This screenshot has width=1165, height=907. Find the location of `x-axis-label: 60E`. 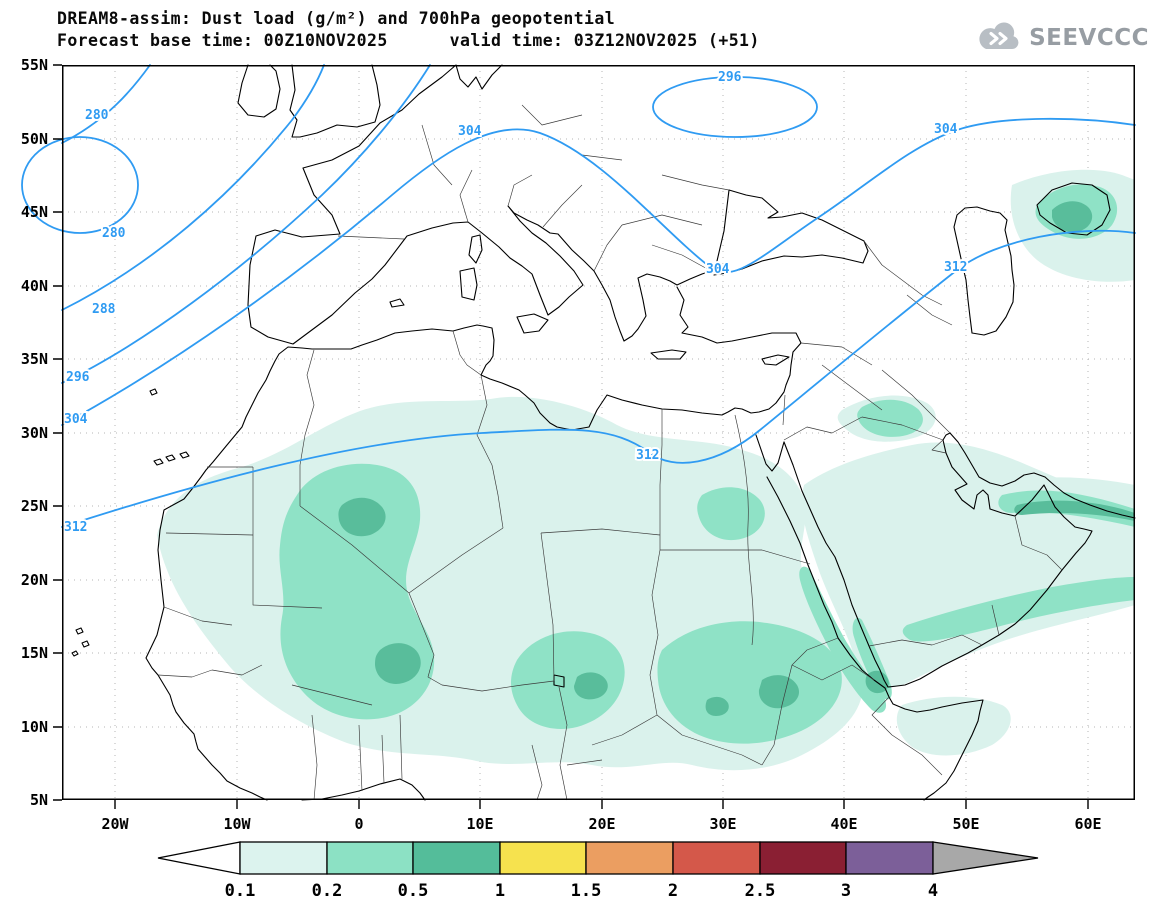

x-axis-label: 60E is located at coordinates (1087, 824).